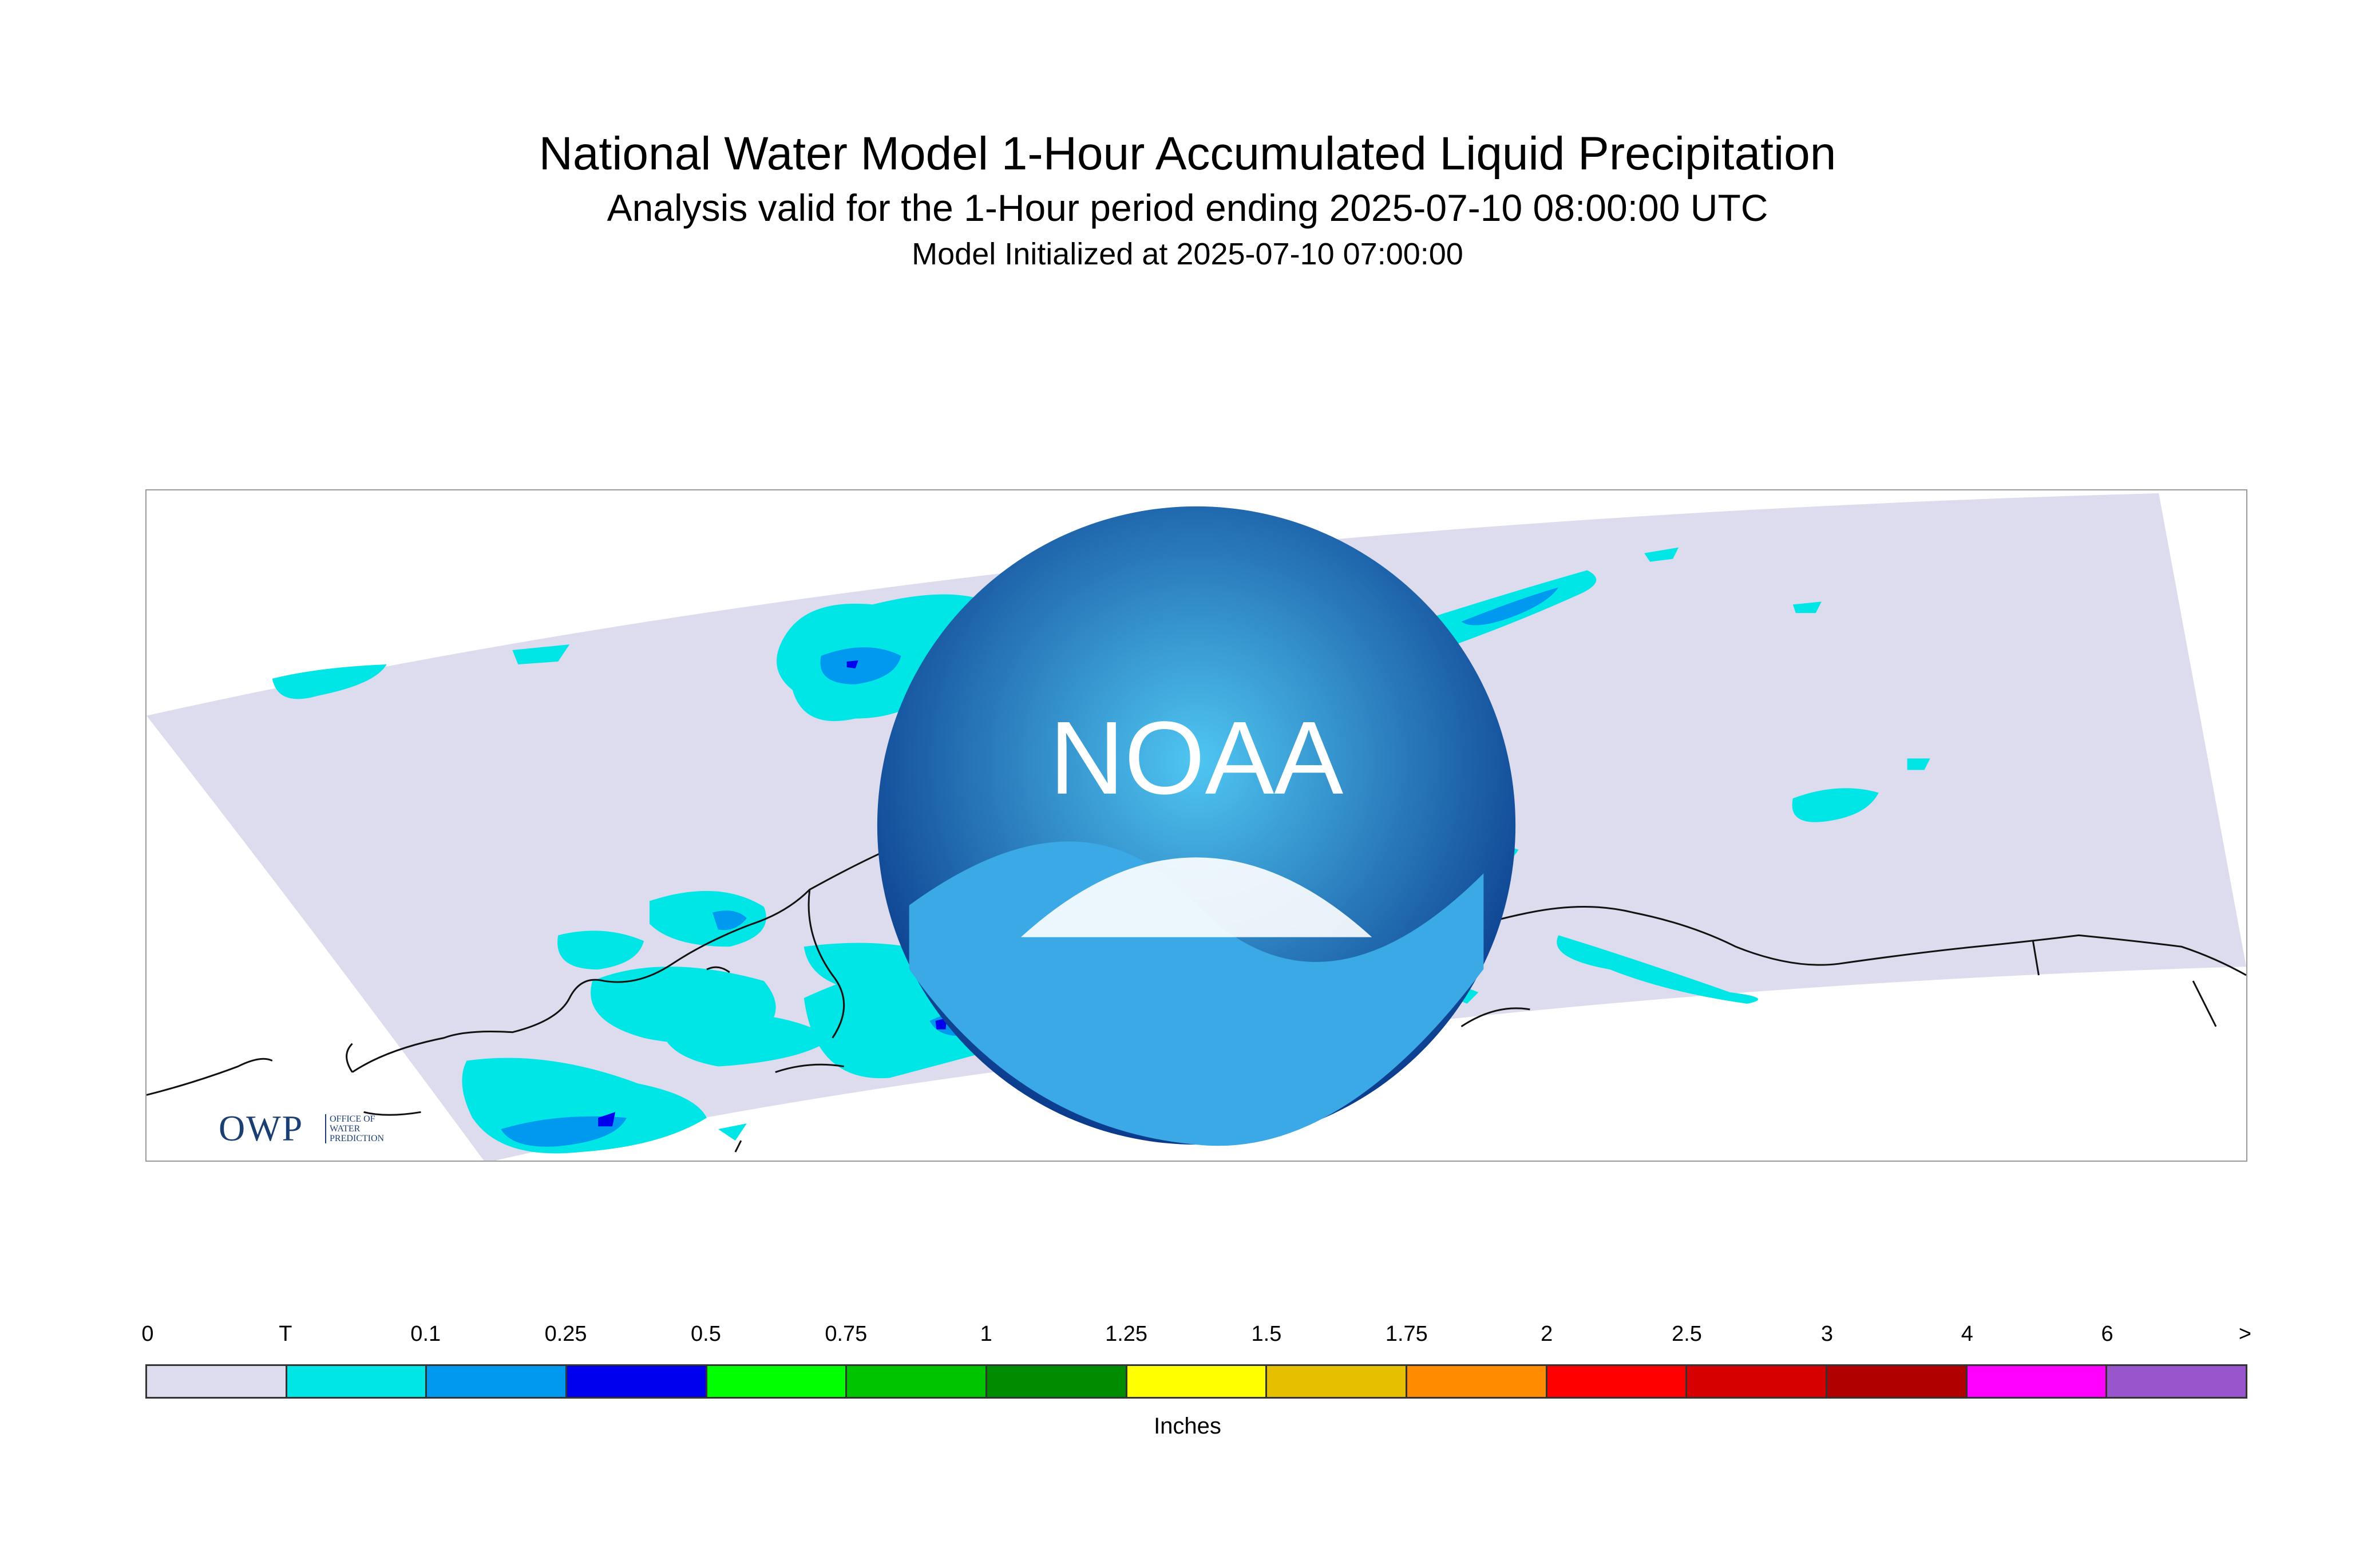 The image size is (2375, 1568). What do you see at coordinates (1196, 1336) in the screenshot?
I see `legend-tick-labels: 0 T 0.1 0.25 0.5 0.75 1 1.25 1.5 1.75 2 2.5 3 4 6 >` at bounding box center [1196, 1336].